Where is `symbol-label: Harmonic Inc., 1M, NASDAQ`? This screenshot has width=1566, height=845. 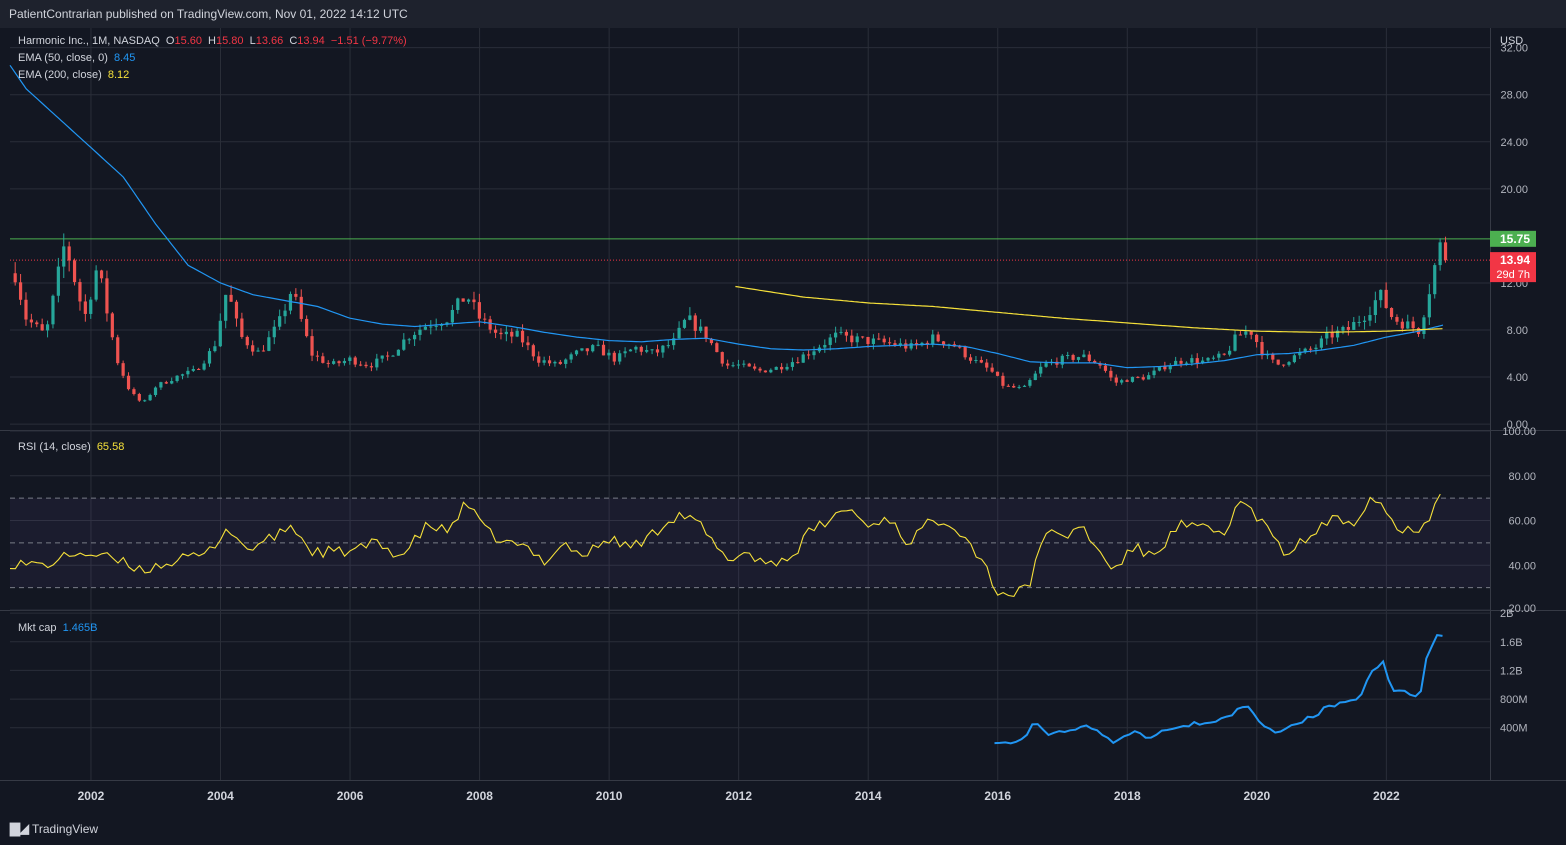 symbol-label: Harmonic Inc., 1M, NASDAQ is located at coordinates (89, 41).